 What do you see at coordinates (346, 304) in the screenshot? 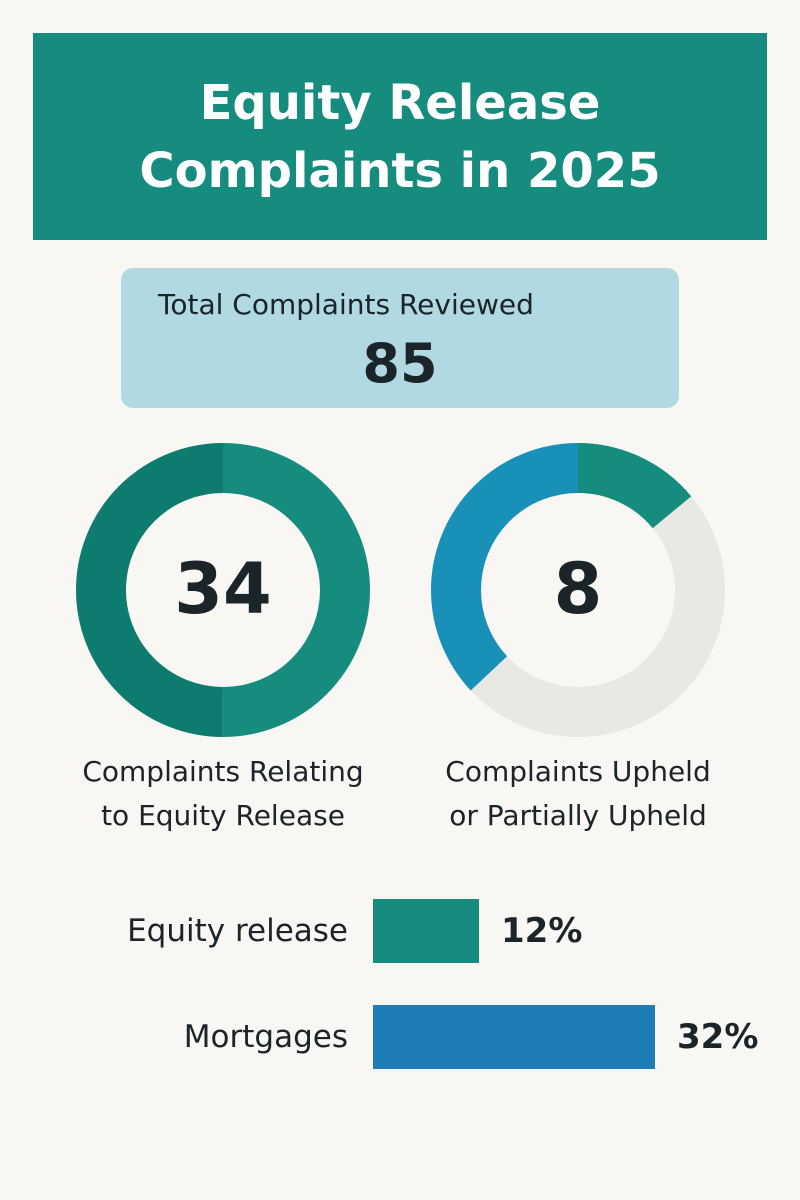
I see `total-complaints-label: Total Complaints Reviewed` at bounding box center [346, 304].